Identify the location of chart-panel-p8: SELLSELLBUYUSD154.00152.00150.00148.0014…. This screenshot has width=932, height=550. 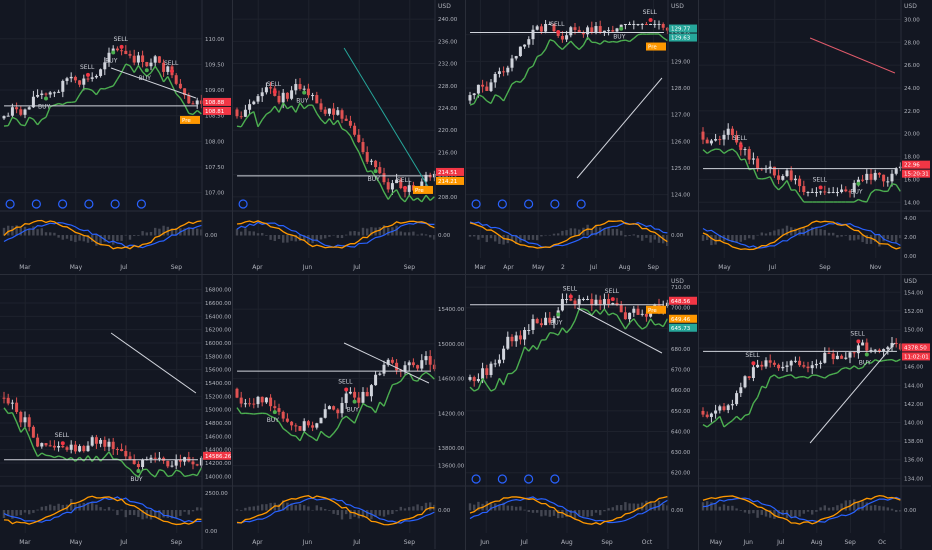
(815, 412).